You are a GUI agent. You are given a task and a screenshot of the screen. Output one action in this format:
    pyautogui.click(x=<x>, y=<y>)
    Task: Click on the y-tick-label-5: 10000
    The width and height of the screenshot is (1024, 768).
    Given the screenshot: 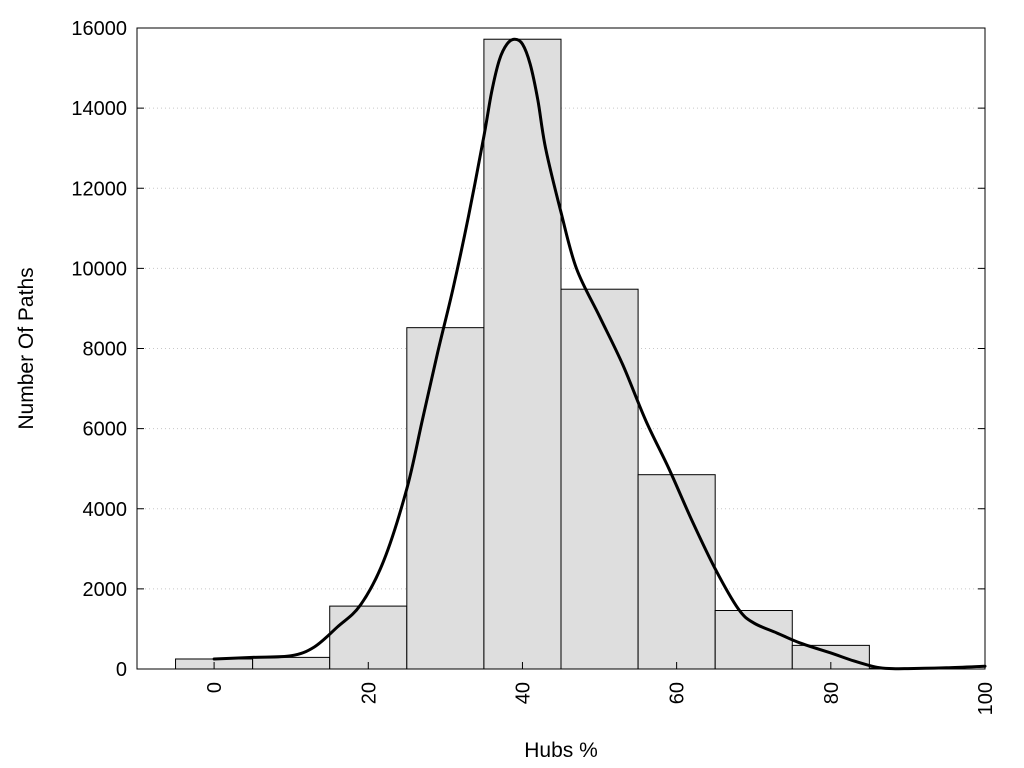 What is the action you would take?
    pyautogui.click(x=99, y=269)
    